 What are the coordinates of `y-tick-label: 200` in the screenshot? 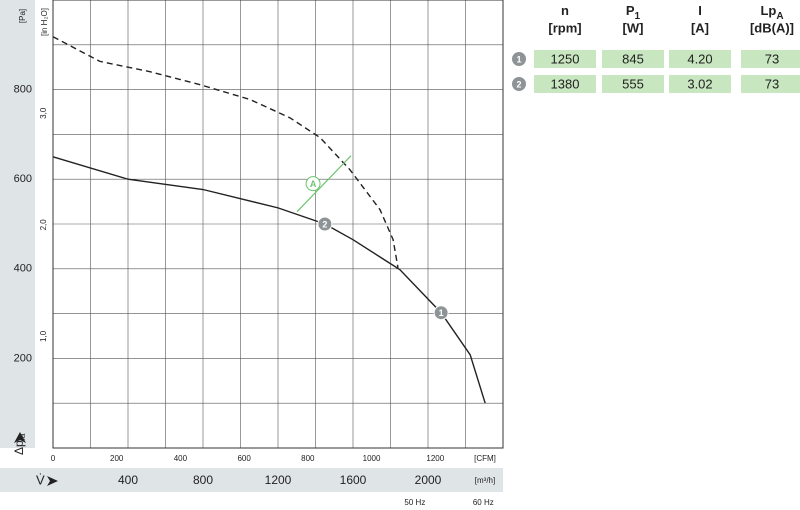 It's located at (23, 358).